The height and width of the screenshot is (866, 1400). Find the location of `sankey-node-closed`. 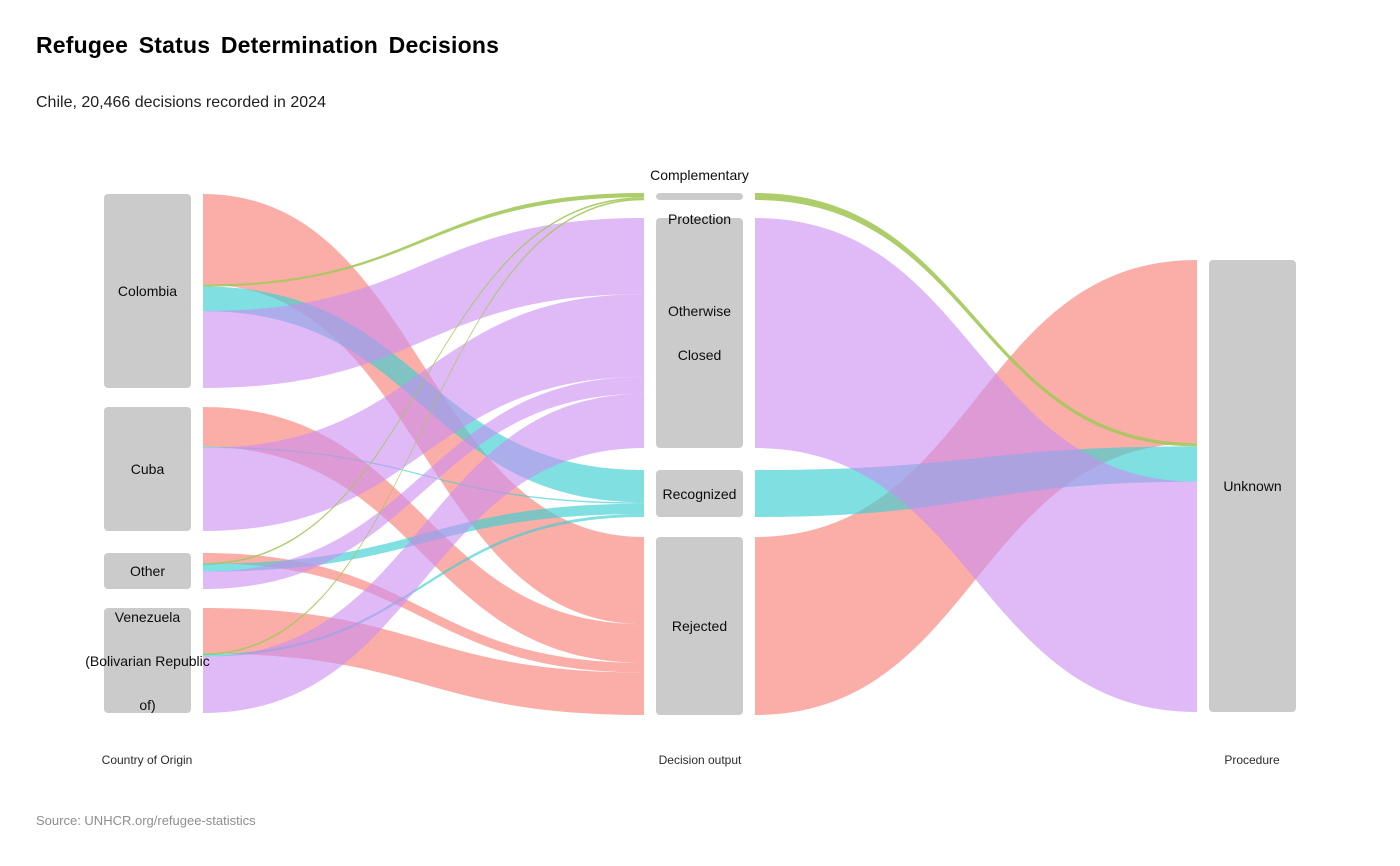

sankey-node-closed is located at coordinates (699, 333).